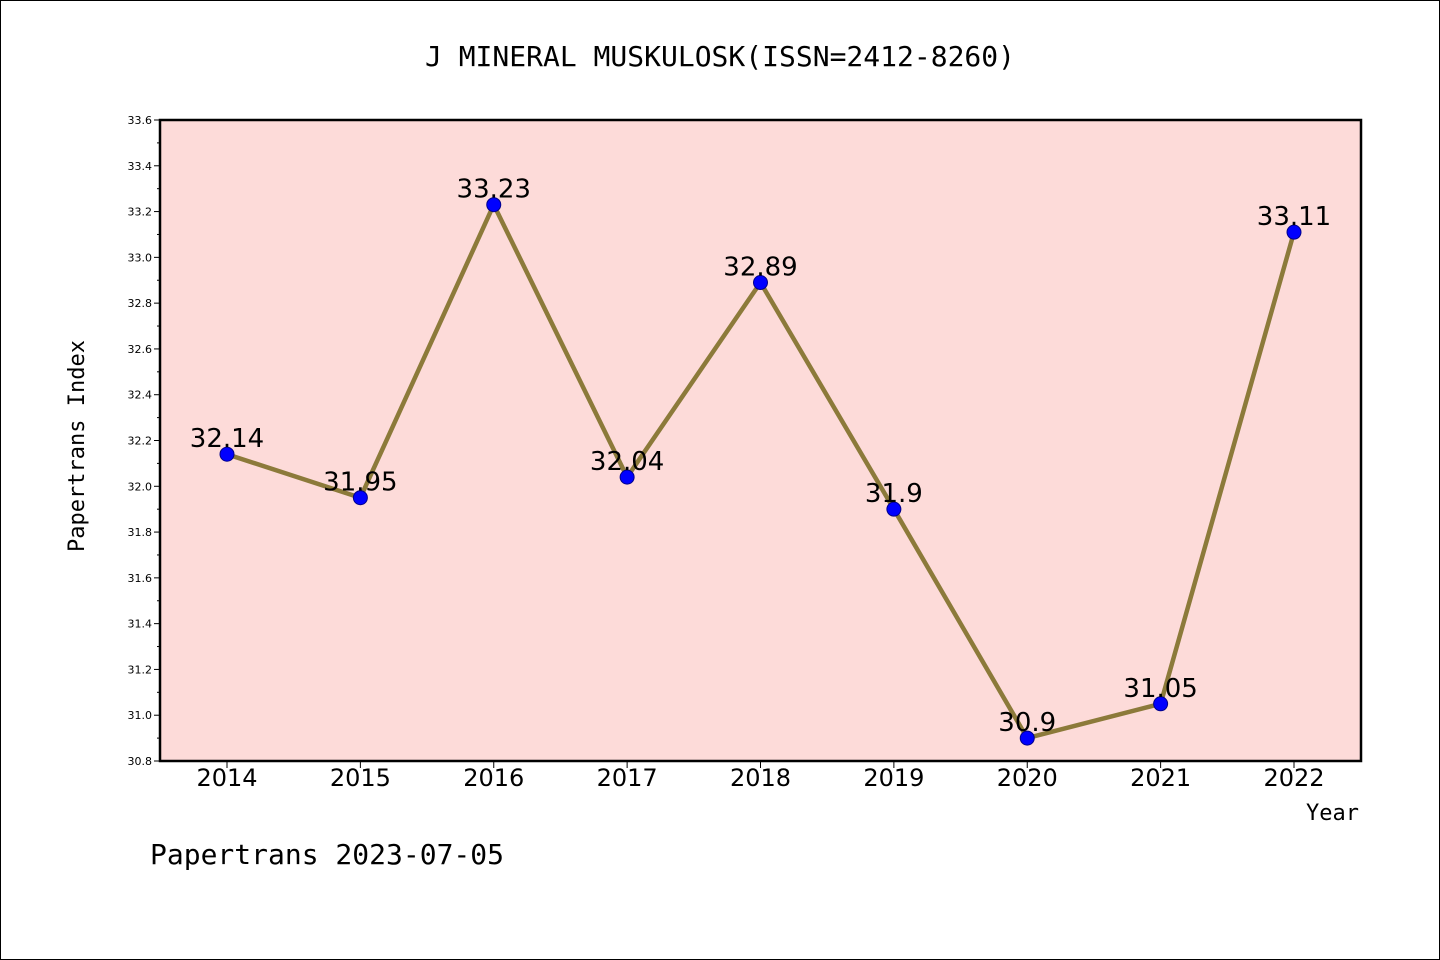  I want to click on x-tick-label: 2022, so click(1293, 778).